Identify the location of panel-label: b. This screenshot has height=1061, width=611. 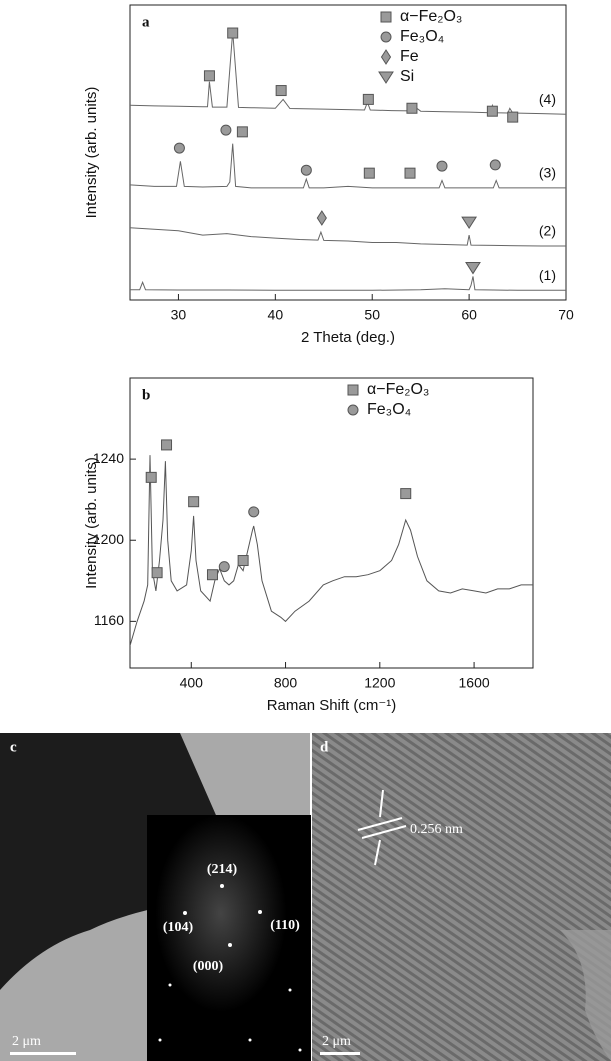
(146, 395).